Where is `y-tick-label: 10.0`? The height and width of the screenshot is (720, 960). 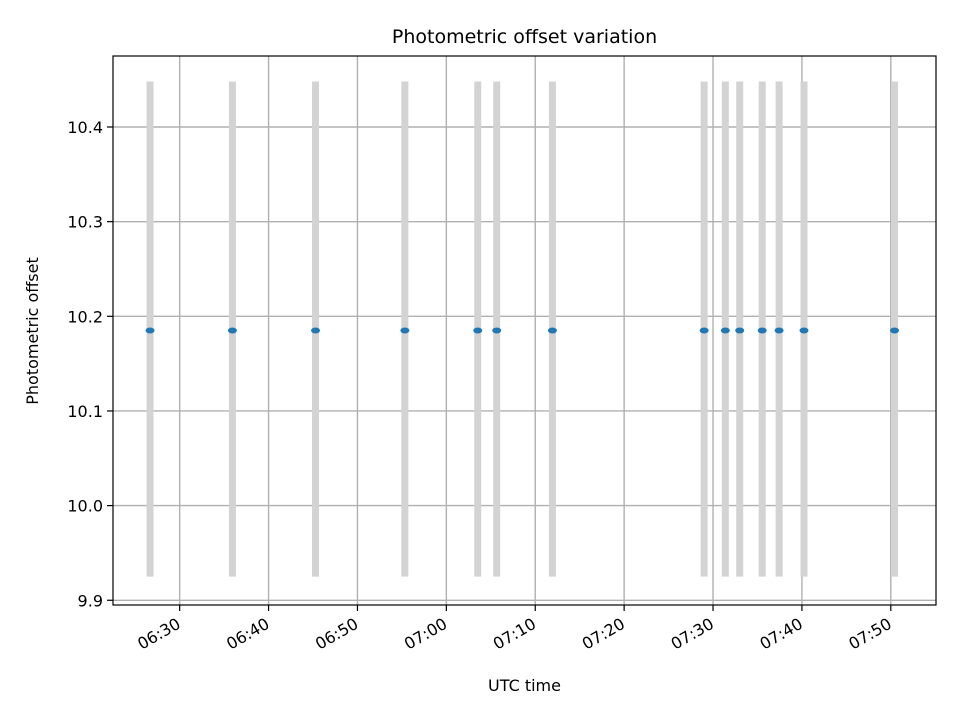
y-tick-label: 10.0 is located at coordinates (85, 506).